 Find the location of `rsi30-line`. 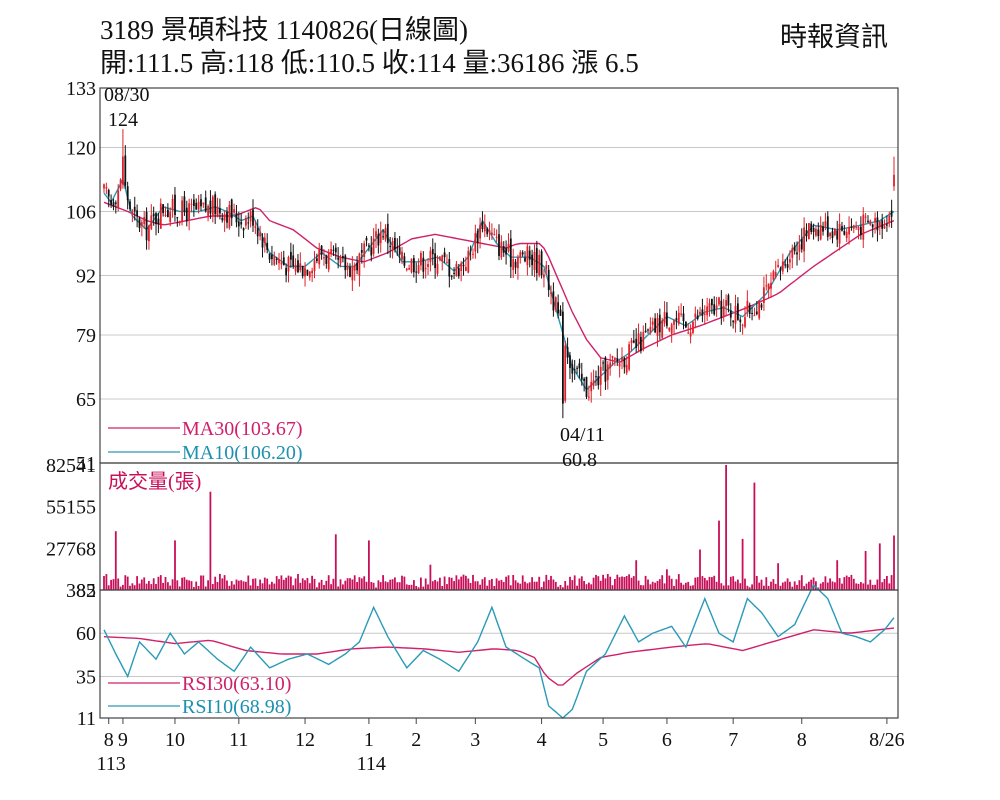

rsi30-line is located at coordinates (499, 656).